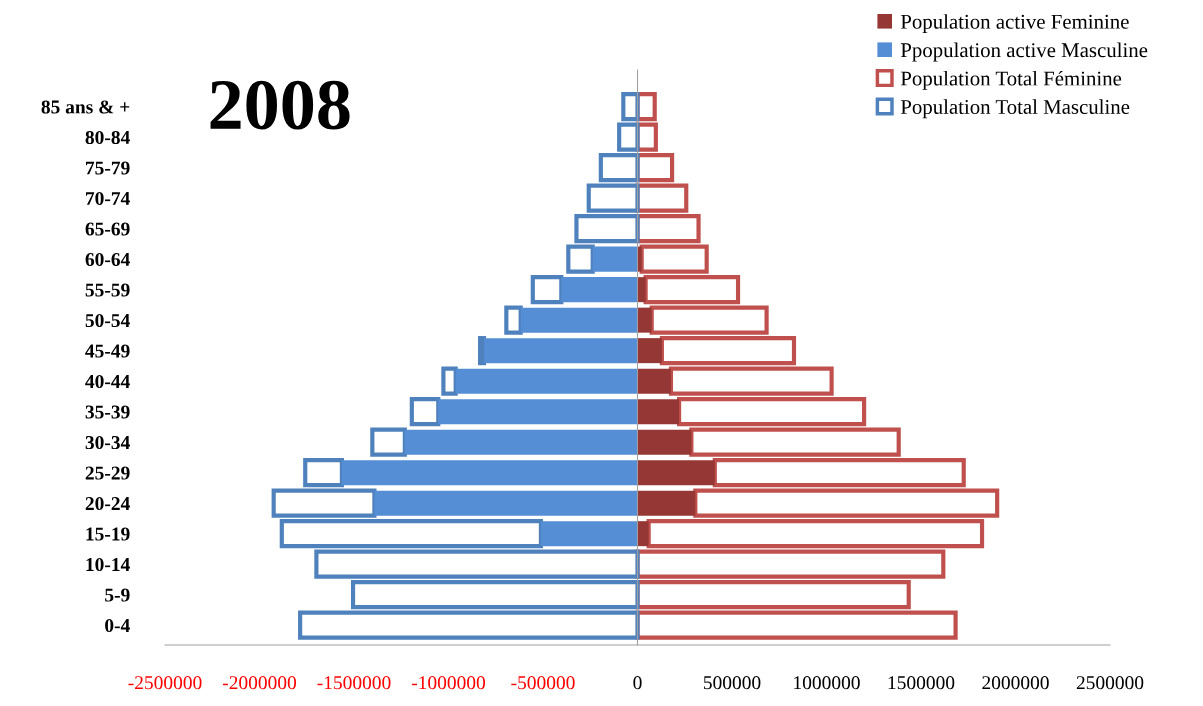 This screenshot has height=706, width=1203. I want to click on x-tick-label: 2000000, so click(1015, 683).